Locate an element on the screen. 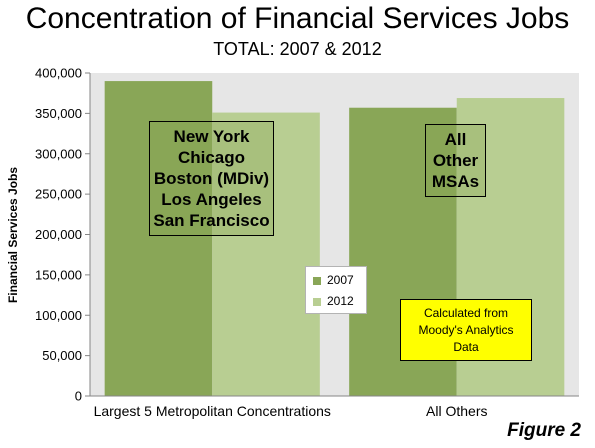 The width and height of the screenshot is (595, 448). y-tick-label: 100,000 is located at coordinates (58, 315).